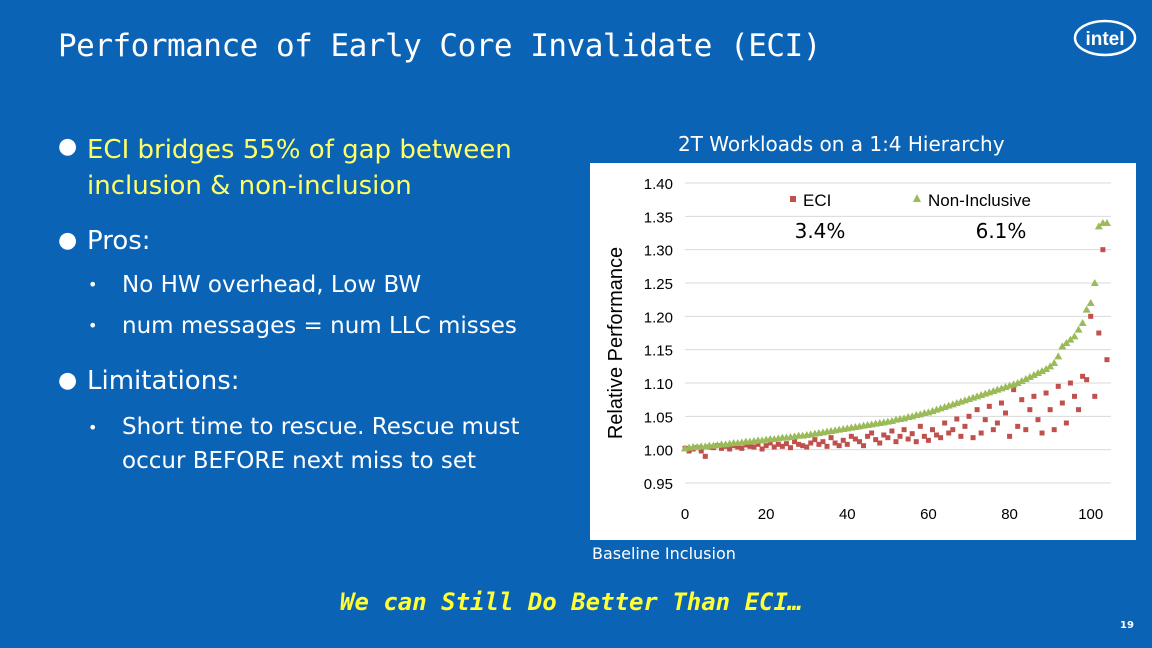 This screenshot has width=1152, height=648. What do you see at coordinates (793, 199) in the screenshot?
I see `legend-eci-marker` at bounding box center [793, 199].